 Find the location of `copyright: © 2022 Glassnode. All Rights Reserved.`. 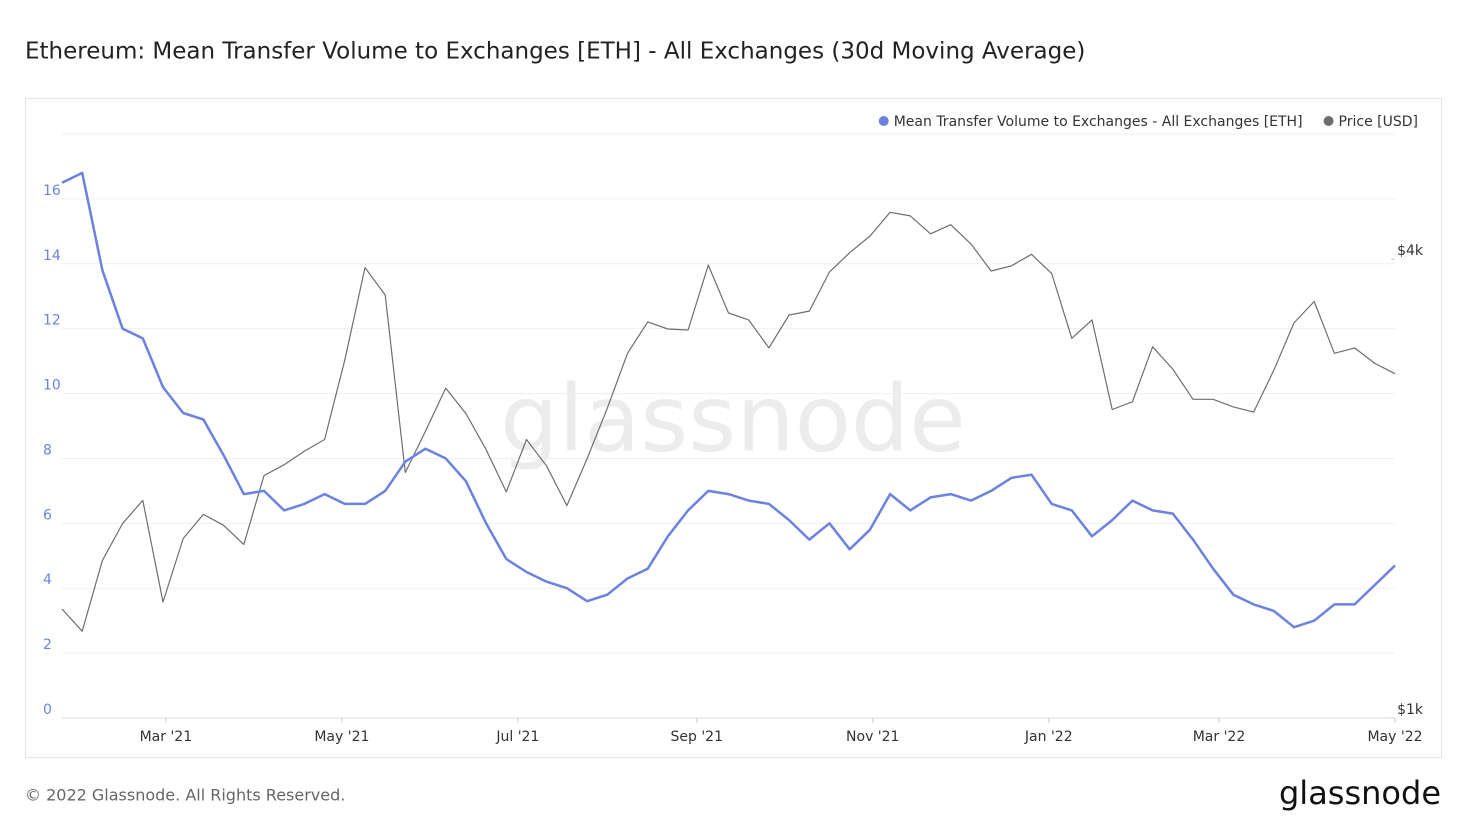

copyright: © 2022 Glassnode. All Rights Reserved. is located at coordinates (185, 795).